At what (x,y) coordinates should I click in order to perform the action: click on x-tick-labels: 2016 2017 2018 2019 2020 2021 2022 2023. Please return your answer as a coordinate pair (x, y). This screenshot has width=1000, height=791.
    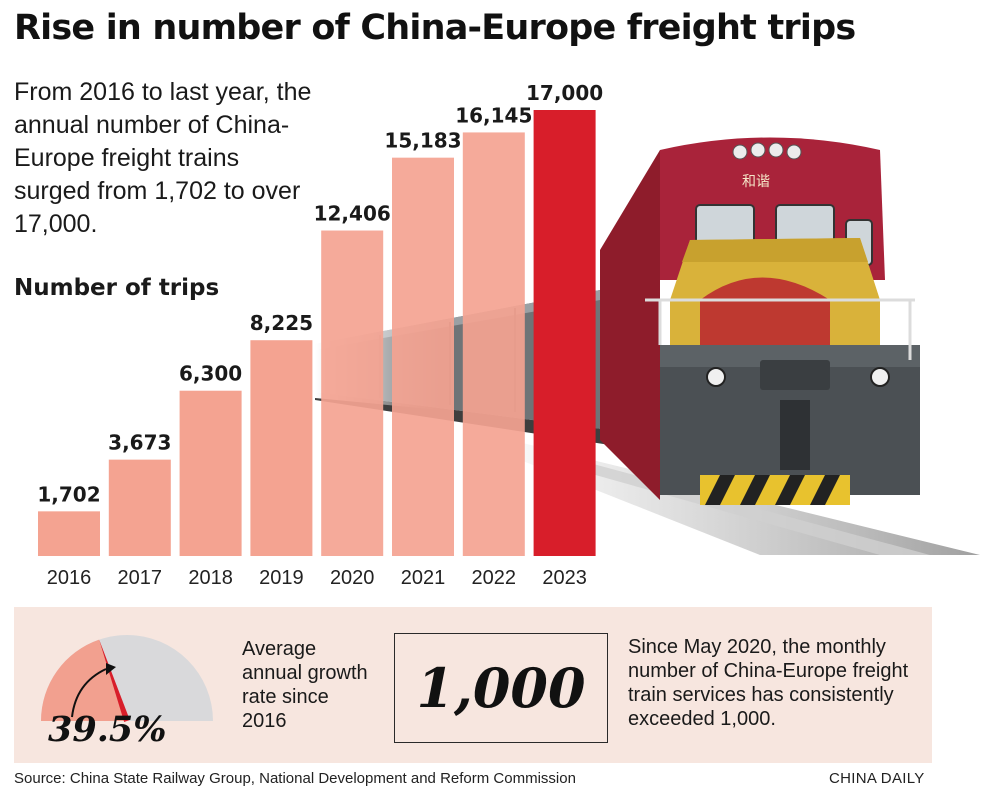
    Looking at the image, I should click on (317, 578).